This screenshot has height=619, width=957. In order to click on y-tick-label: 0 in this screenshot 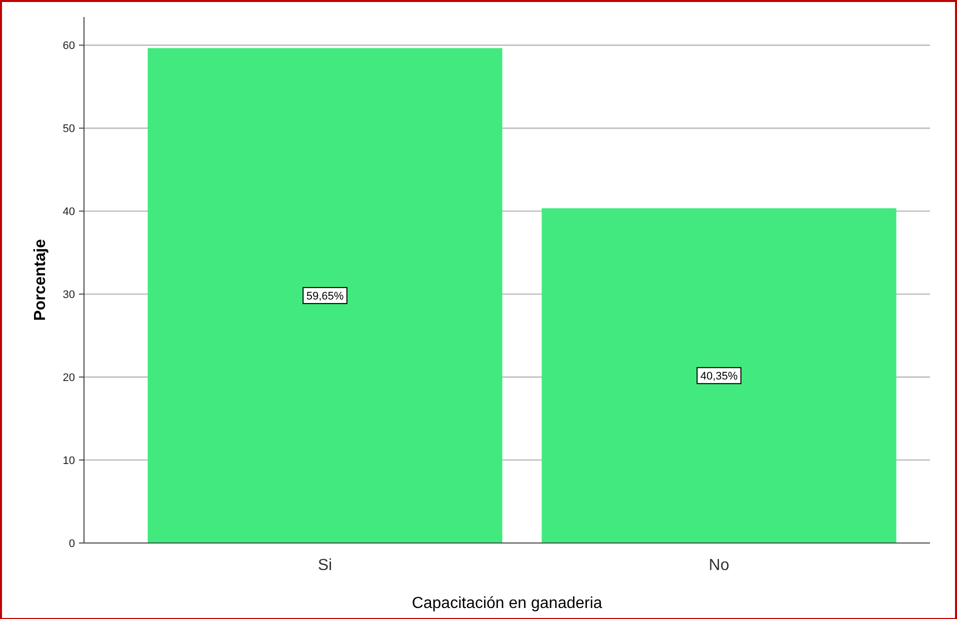, I will do `click(71, 544)`.